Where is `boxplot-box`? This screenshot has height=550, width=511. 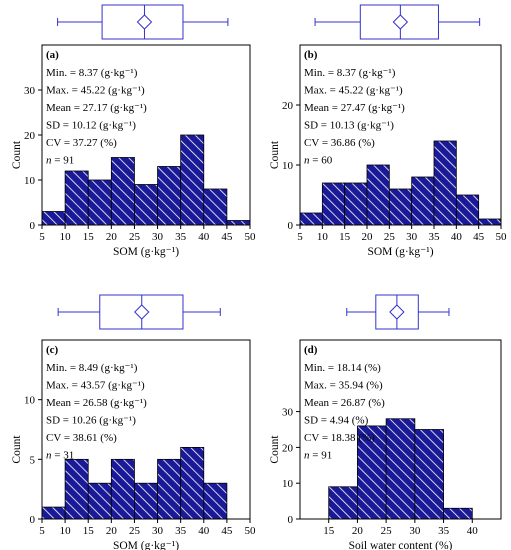
boxplot-box is located at coordinates (399, 22).